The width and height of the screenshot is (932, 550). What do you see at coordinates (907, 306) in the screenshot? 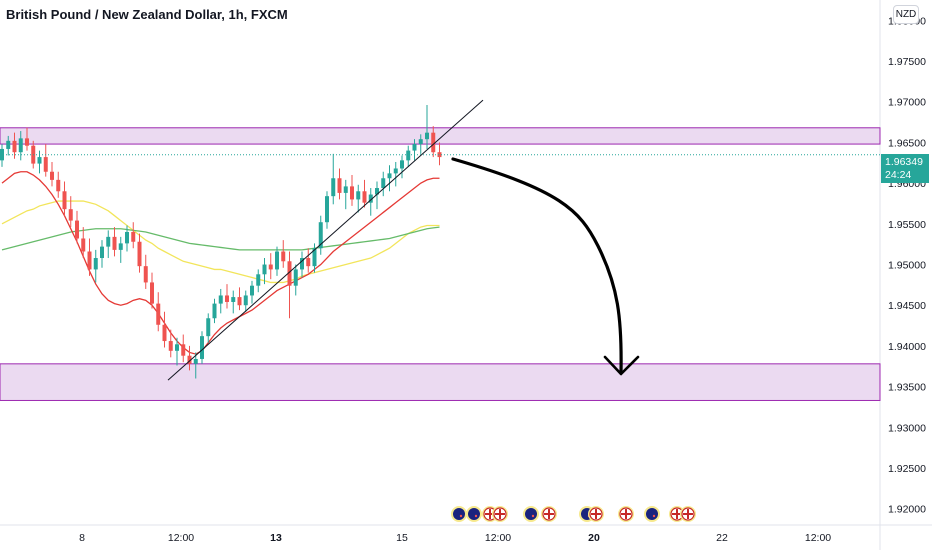
I see `price-tick: 1.94500` at bounding box center [907, 306].